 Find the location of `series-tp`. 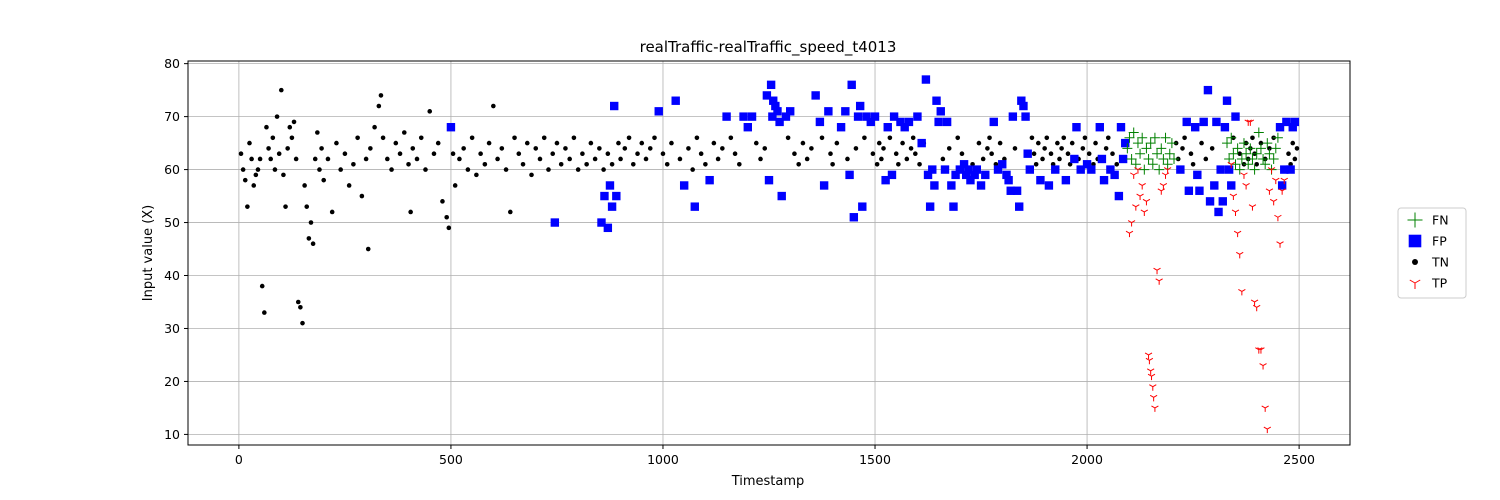

series-tp is located at coordinates (1206, 276).